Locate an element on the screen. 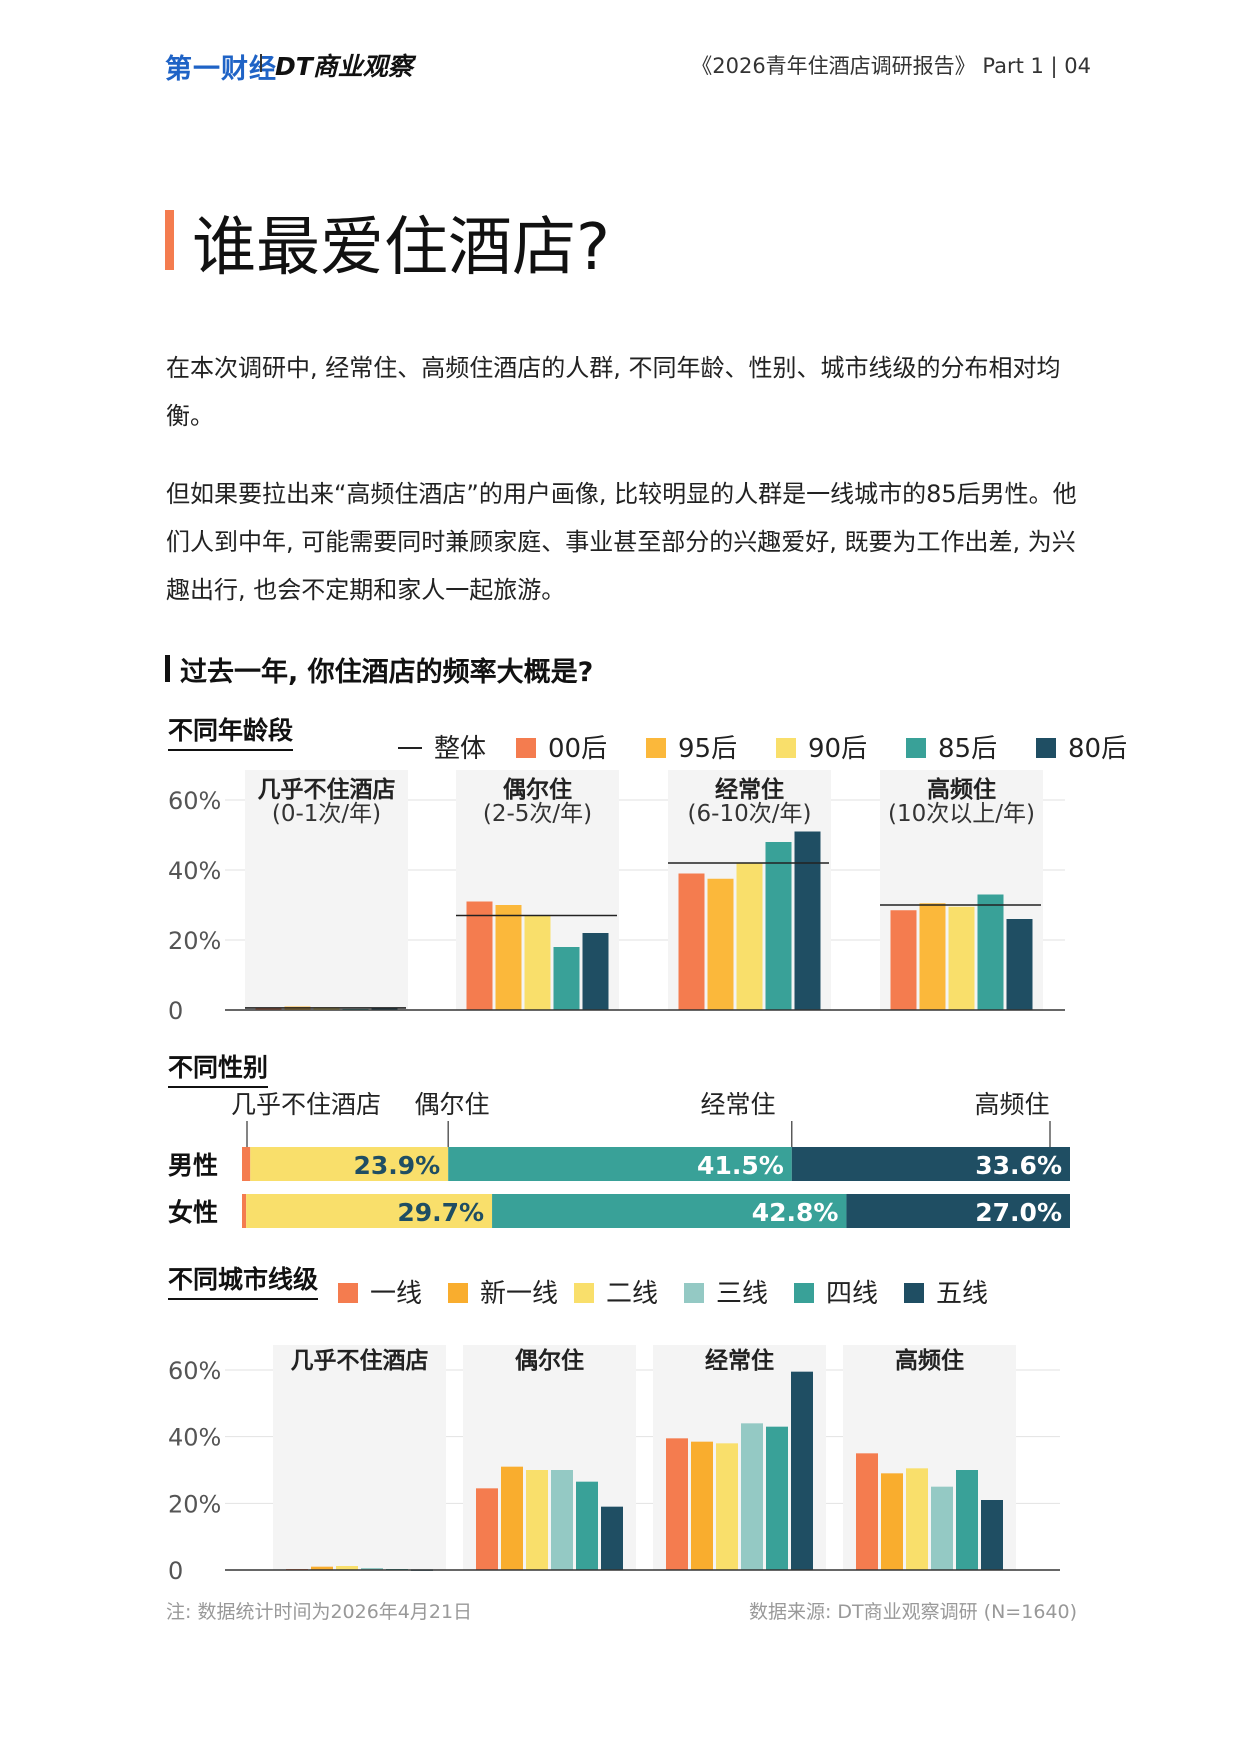  segment-category-label: 偶尔住 is located at coordinates (451, 1104).